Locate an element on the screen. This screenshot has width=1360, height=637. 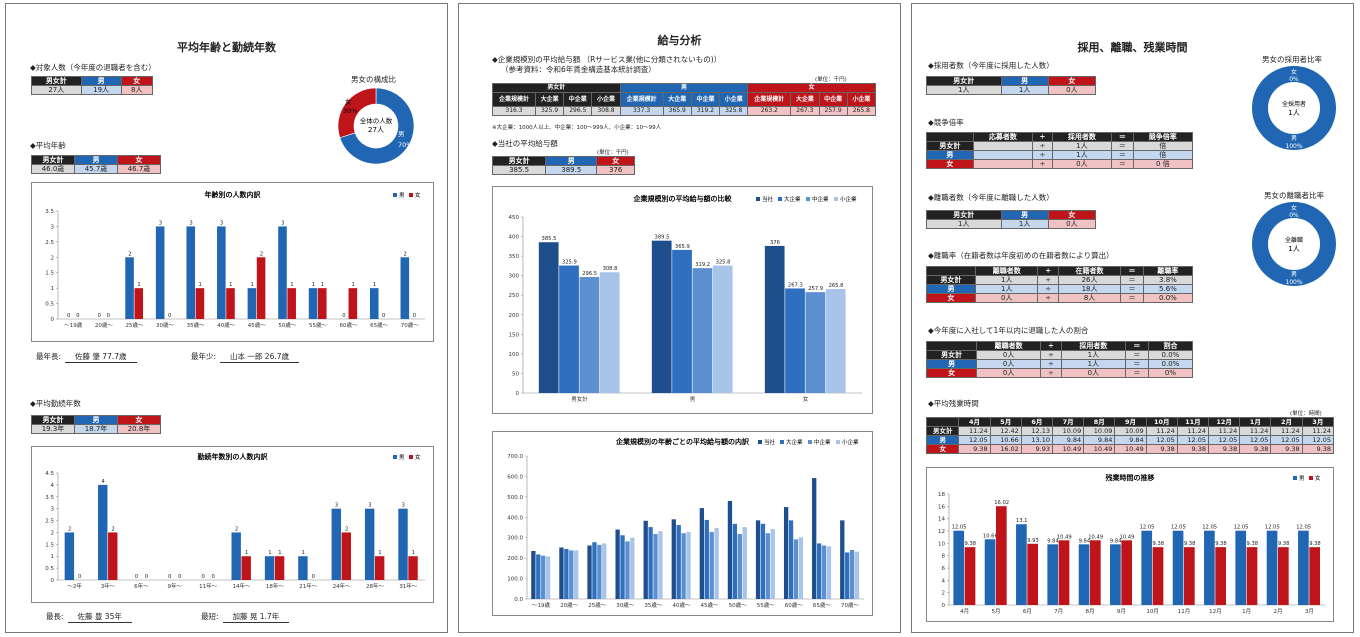
x-tick-label: 3月 is located at coordinates (1309, 611).